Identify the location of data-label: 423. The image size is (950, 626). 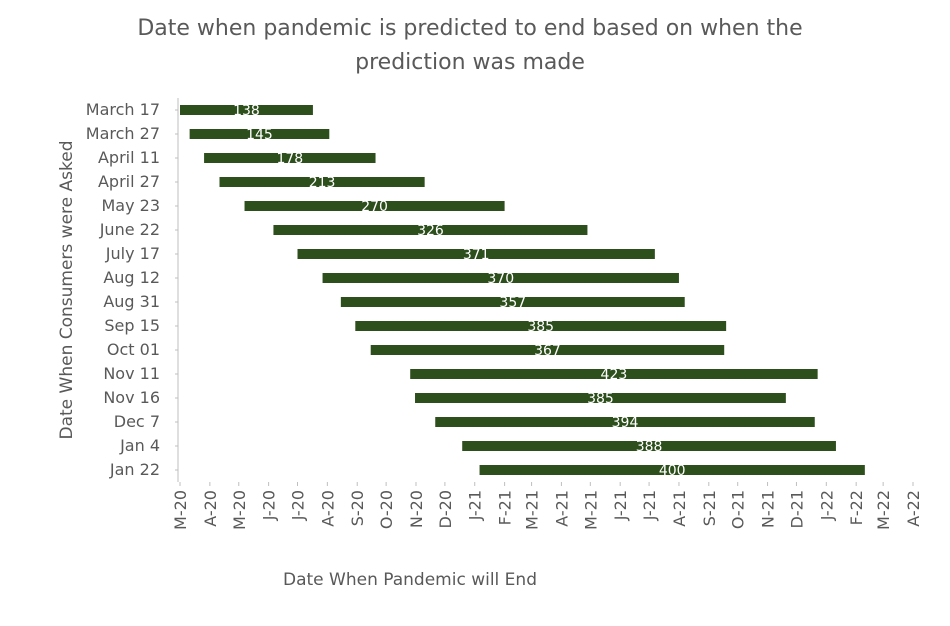
(614, 375).